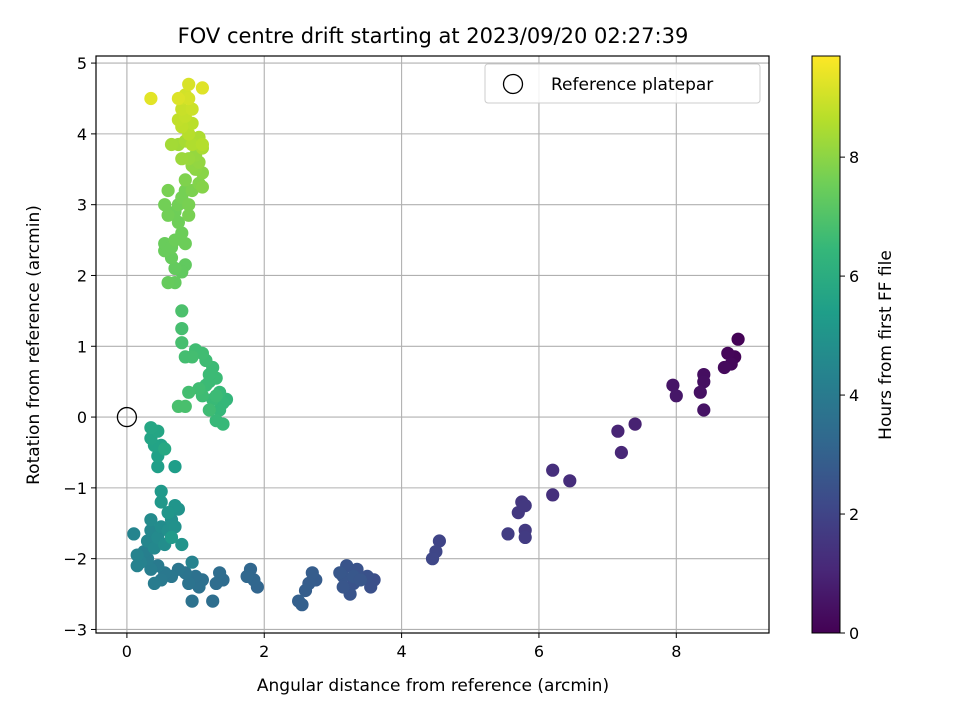 The height and width of the screenshot is (720, 960). Describe the element at coordinates (82, 134) in the screenshot. I see `y-tick-label: 4` at that location.